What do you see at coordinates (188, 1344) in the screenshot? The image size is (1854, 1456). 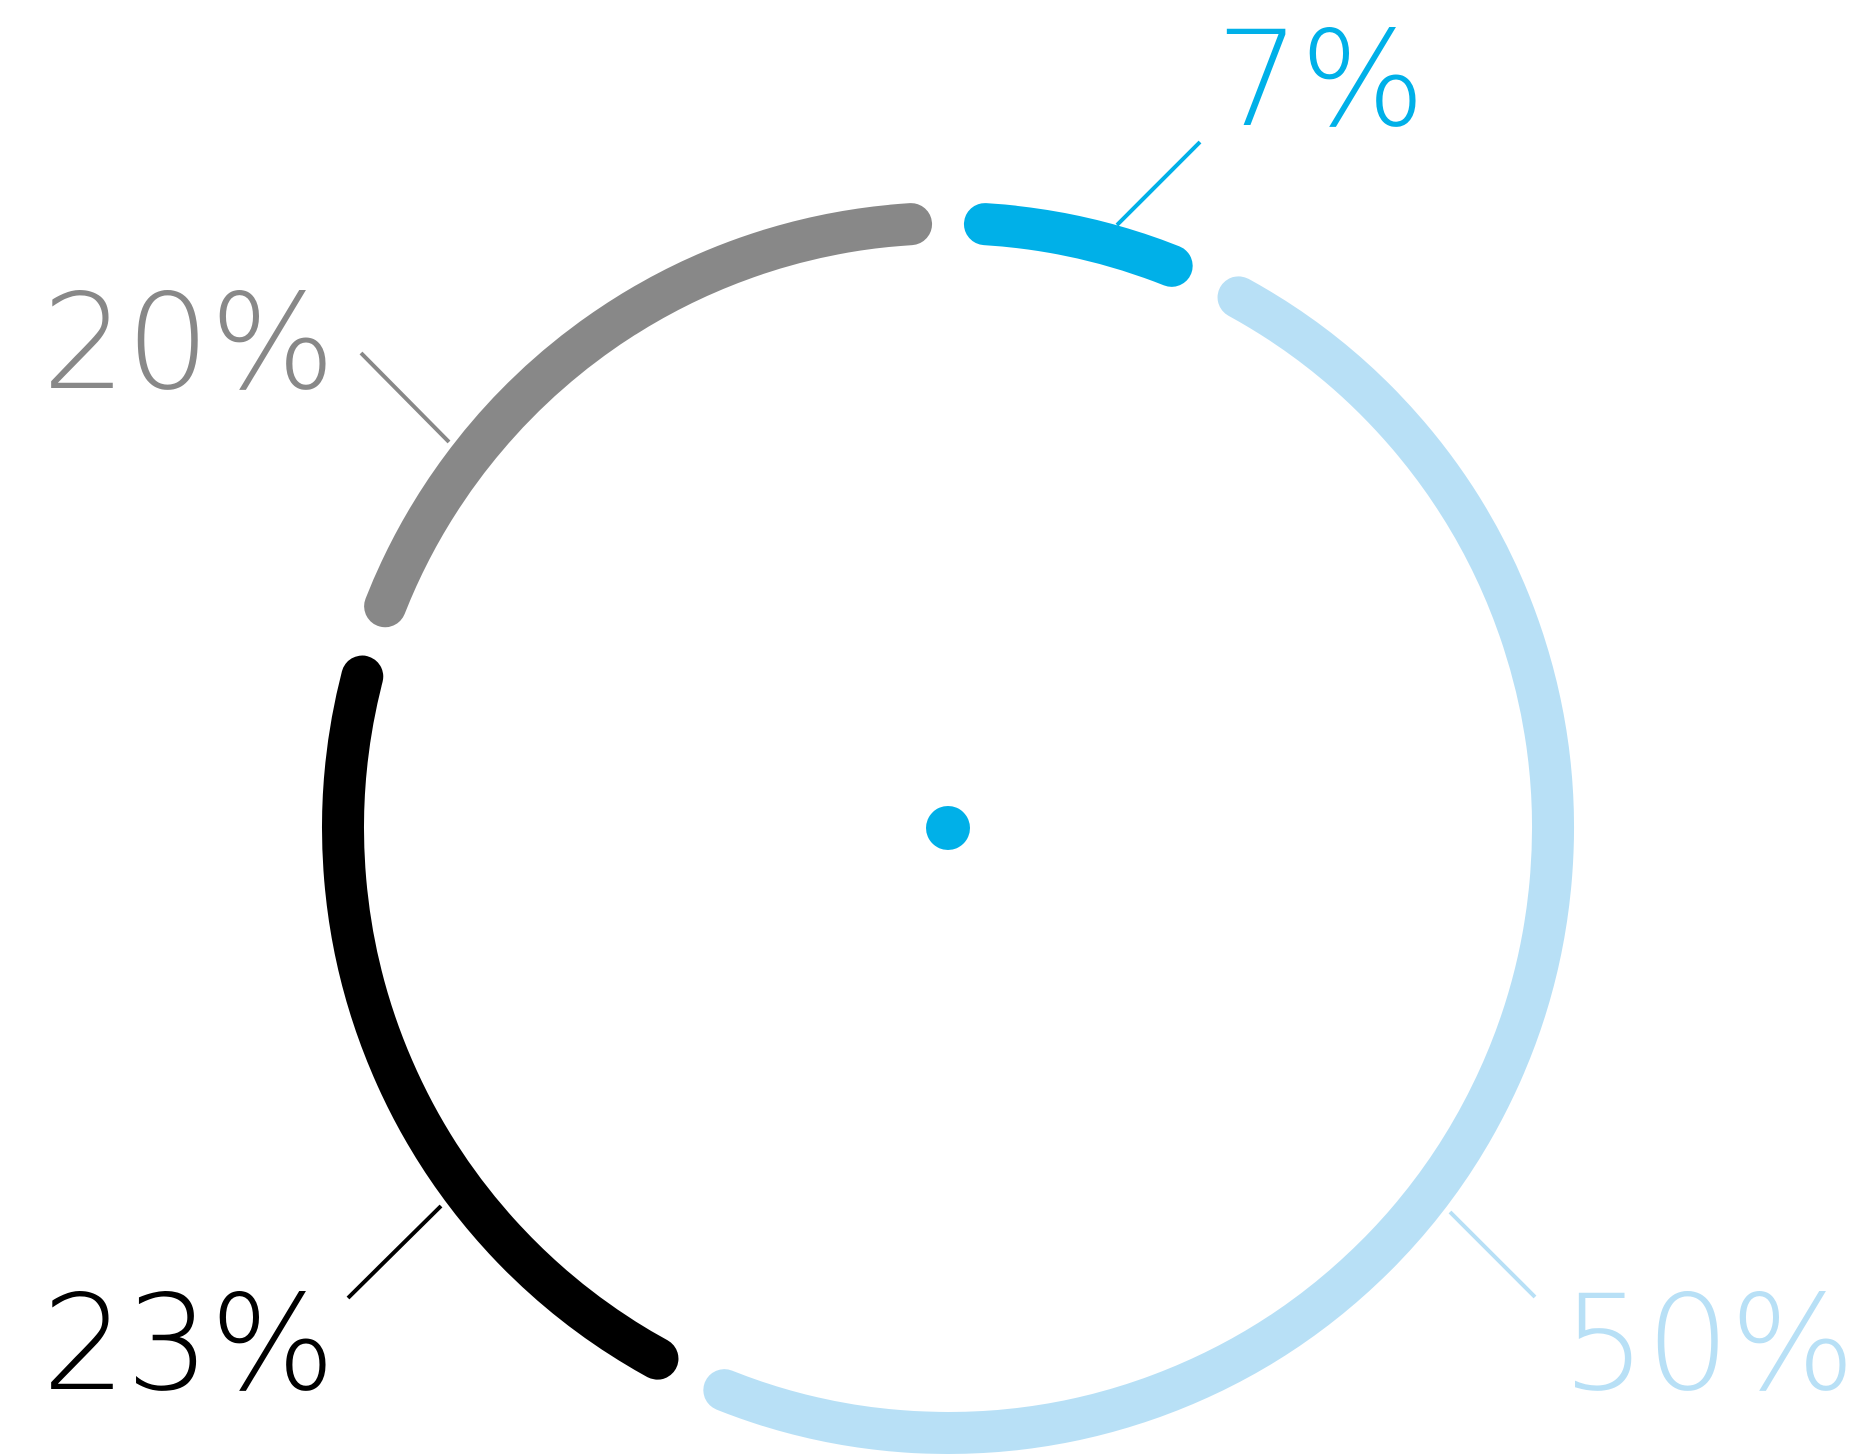 I see `slice-label-23: 23%` at bounding box center [188, 1344].